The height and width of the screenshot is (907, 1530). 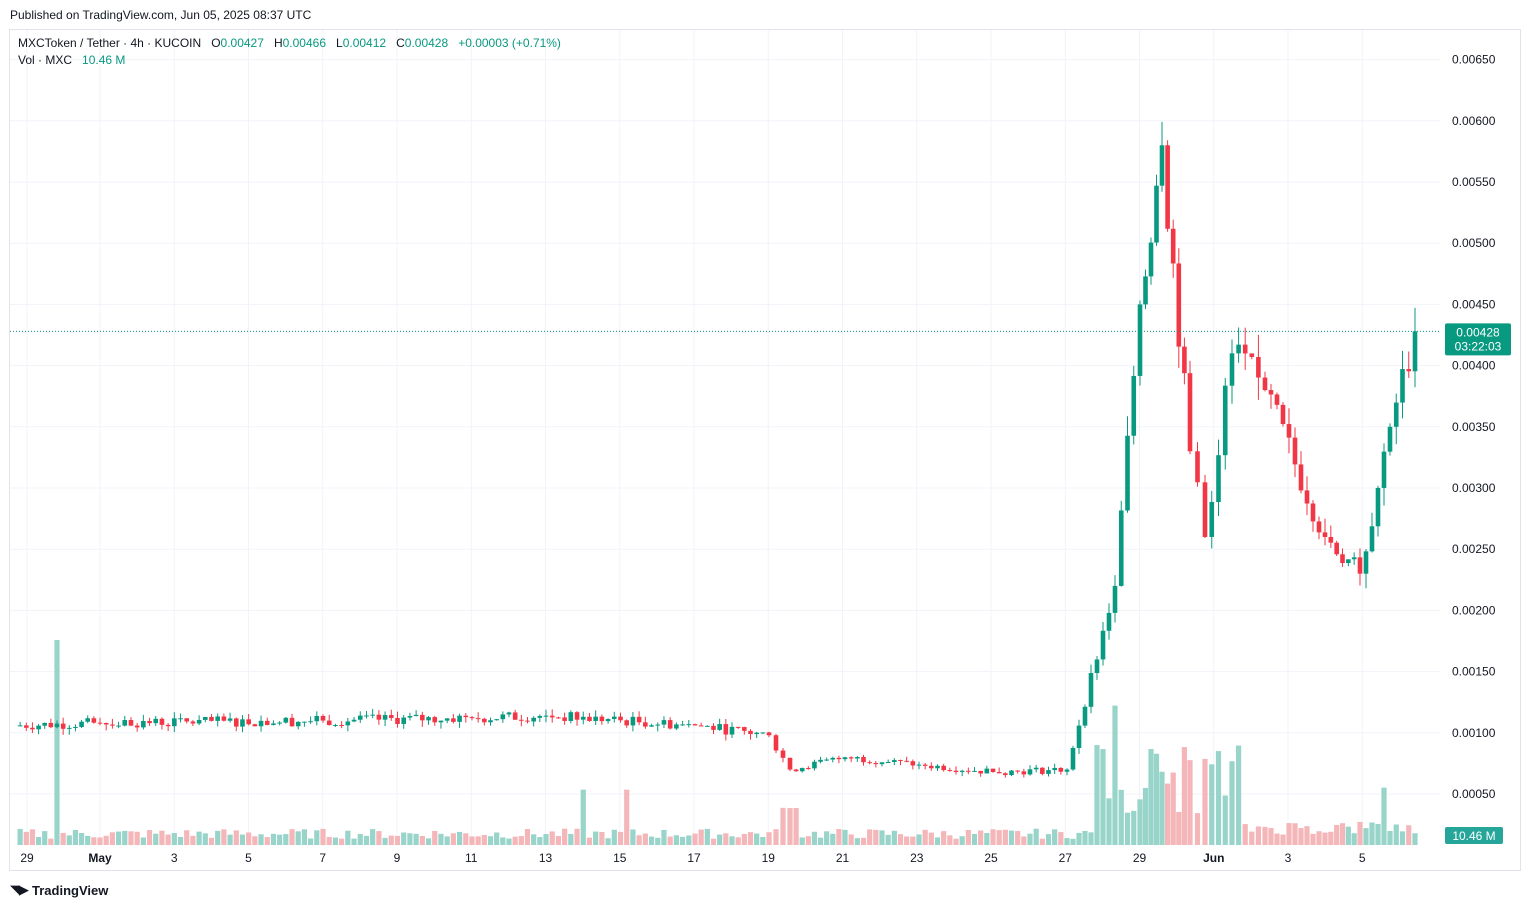 What do you see at coordinates (364, 43) in the screenshot?
I see `low-value: 0.00412` at bounding box center [364, 43].